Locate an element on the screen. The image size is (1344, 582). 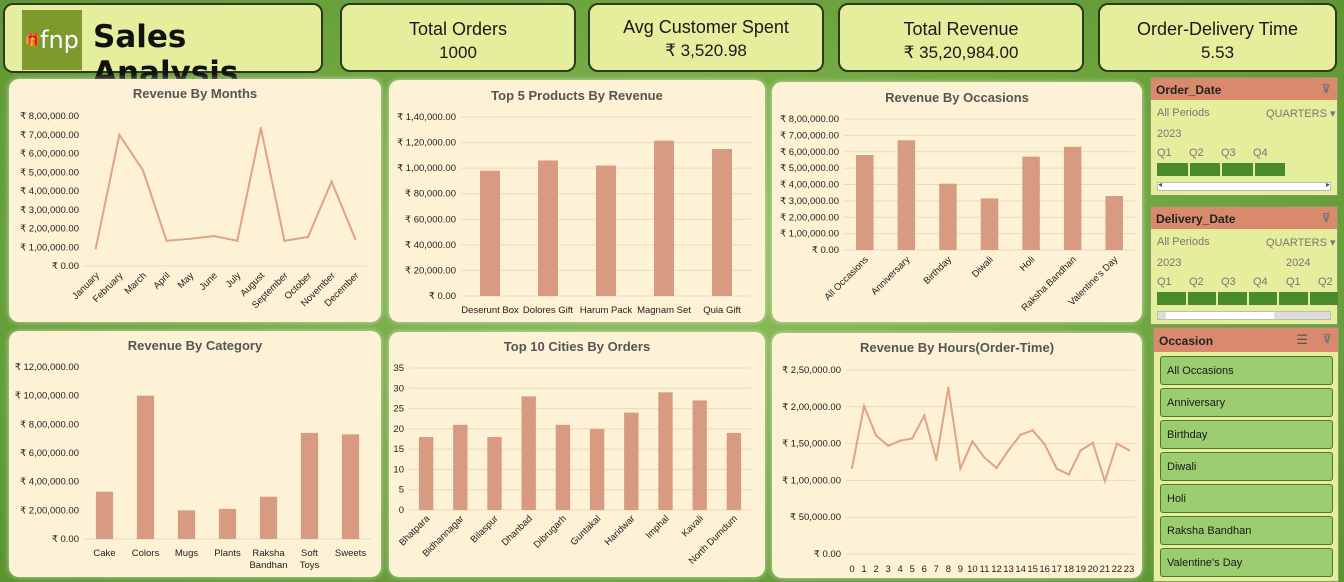
occasion-item: Diwali is located at coordinates (1246, 466).